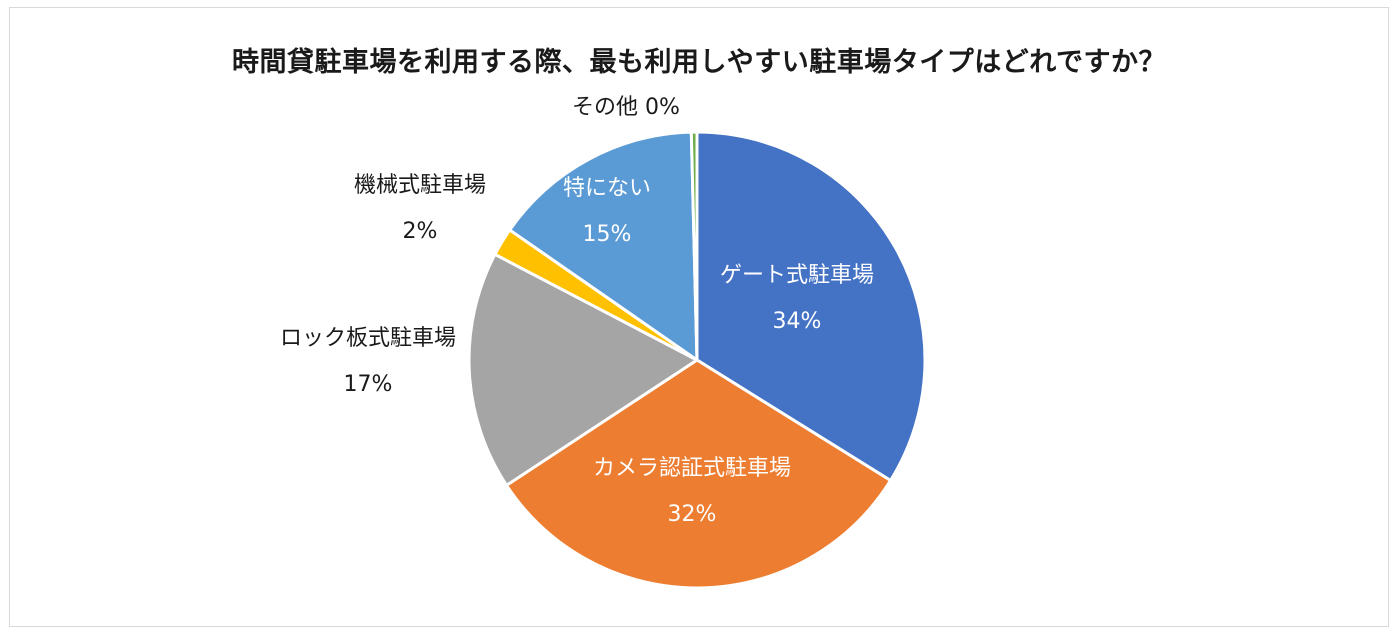  Describe the element at coordinates (420, 231) in the screenshot. I see `slice-value-label-4: 2%` at that location.